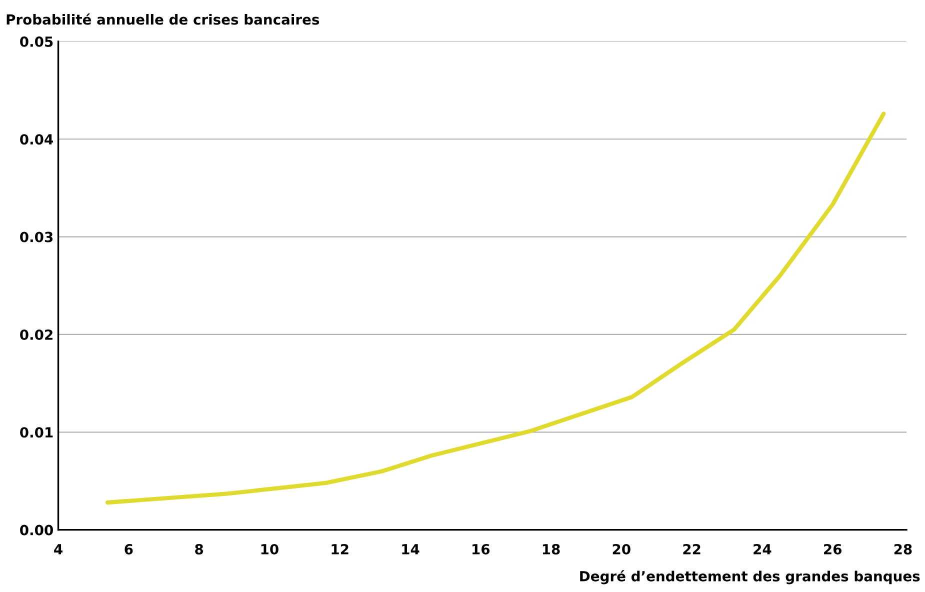  I want to click on x-tick-label: 6, so click(128, 549).